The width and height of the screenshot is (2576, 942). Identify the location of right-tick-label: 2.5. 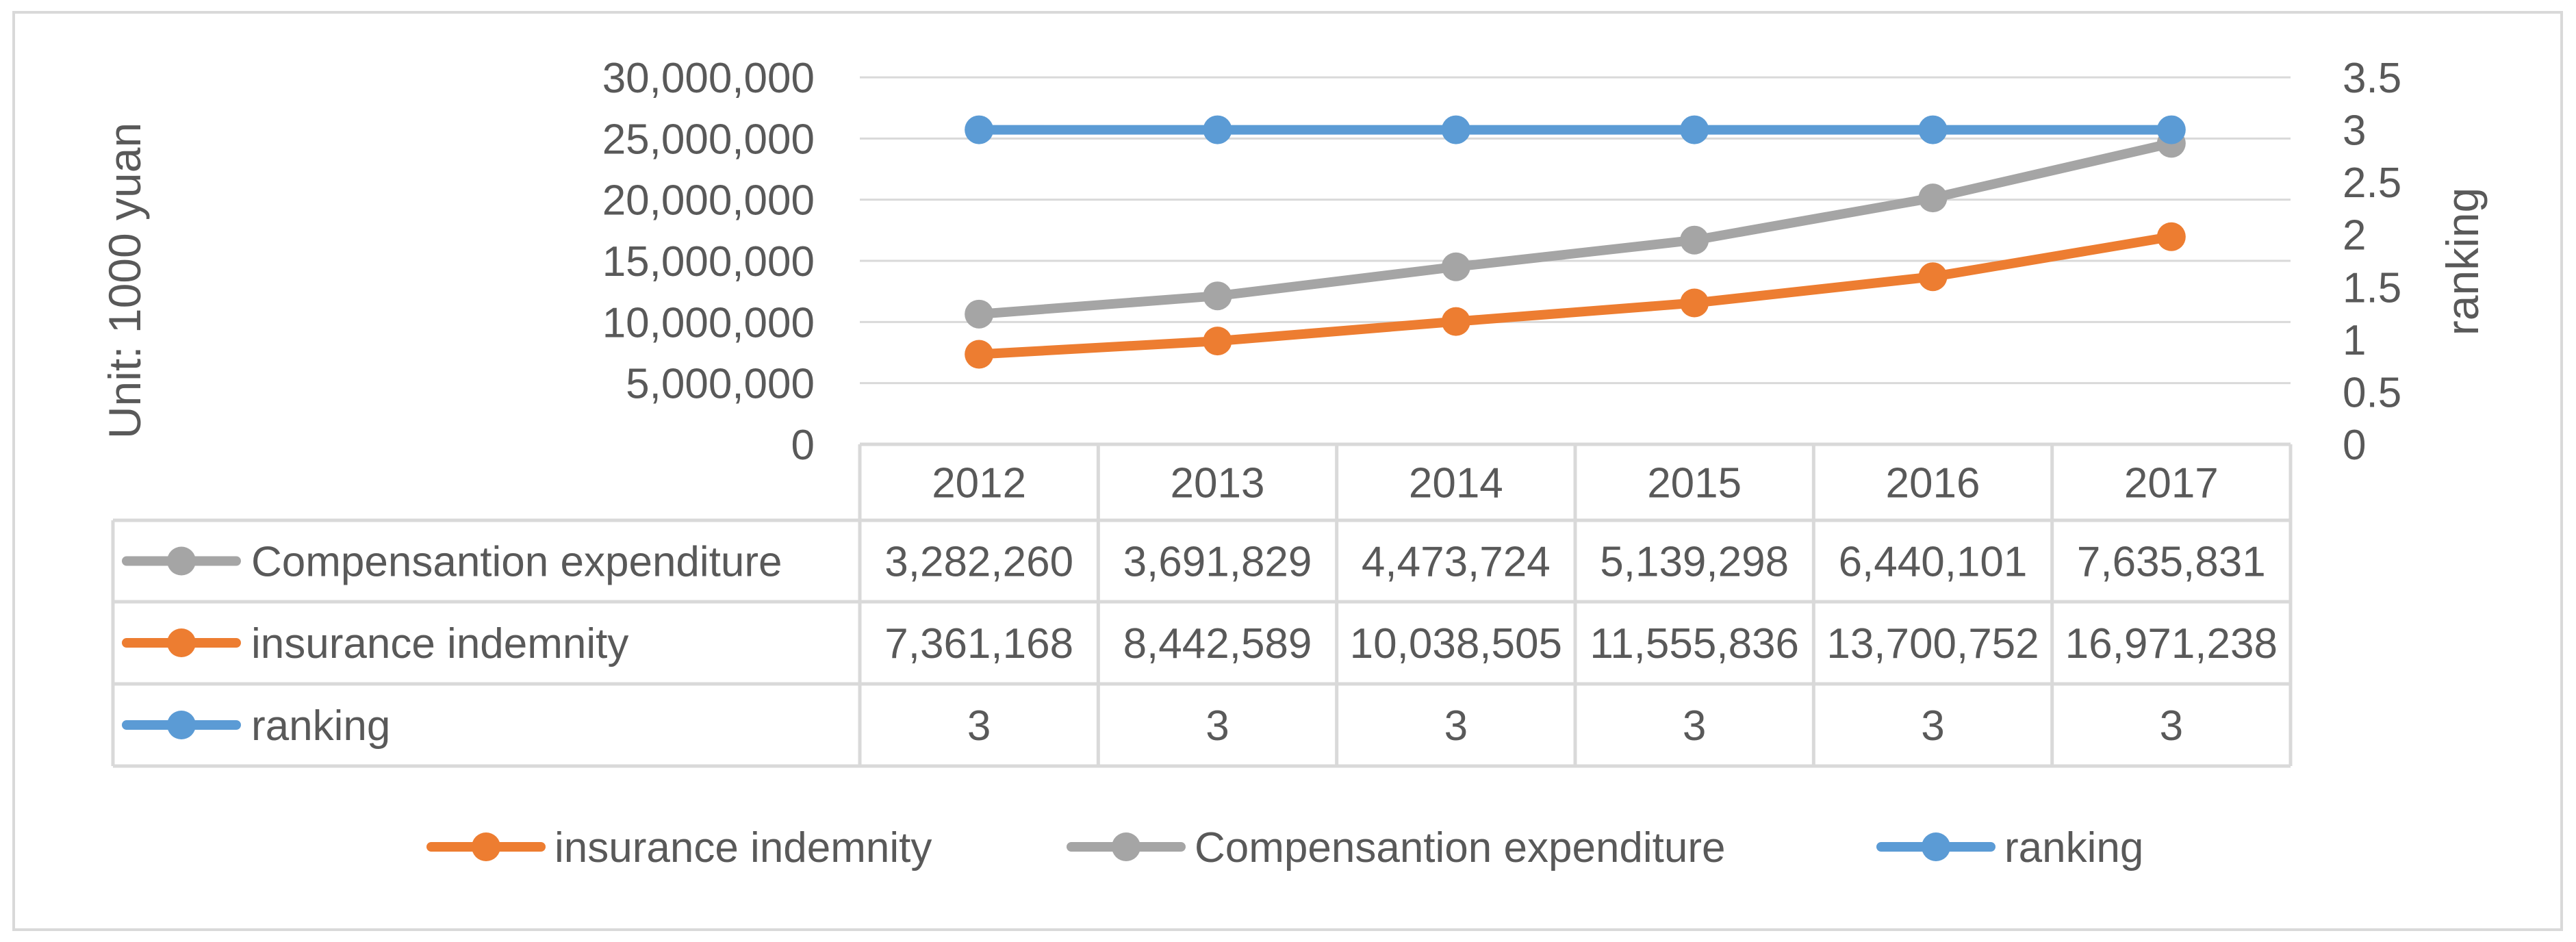
(2372, 183).